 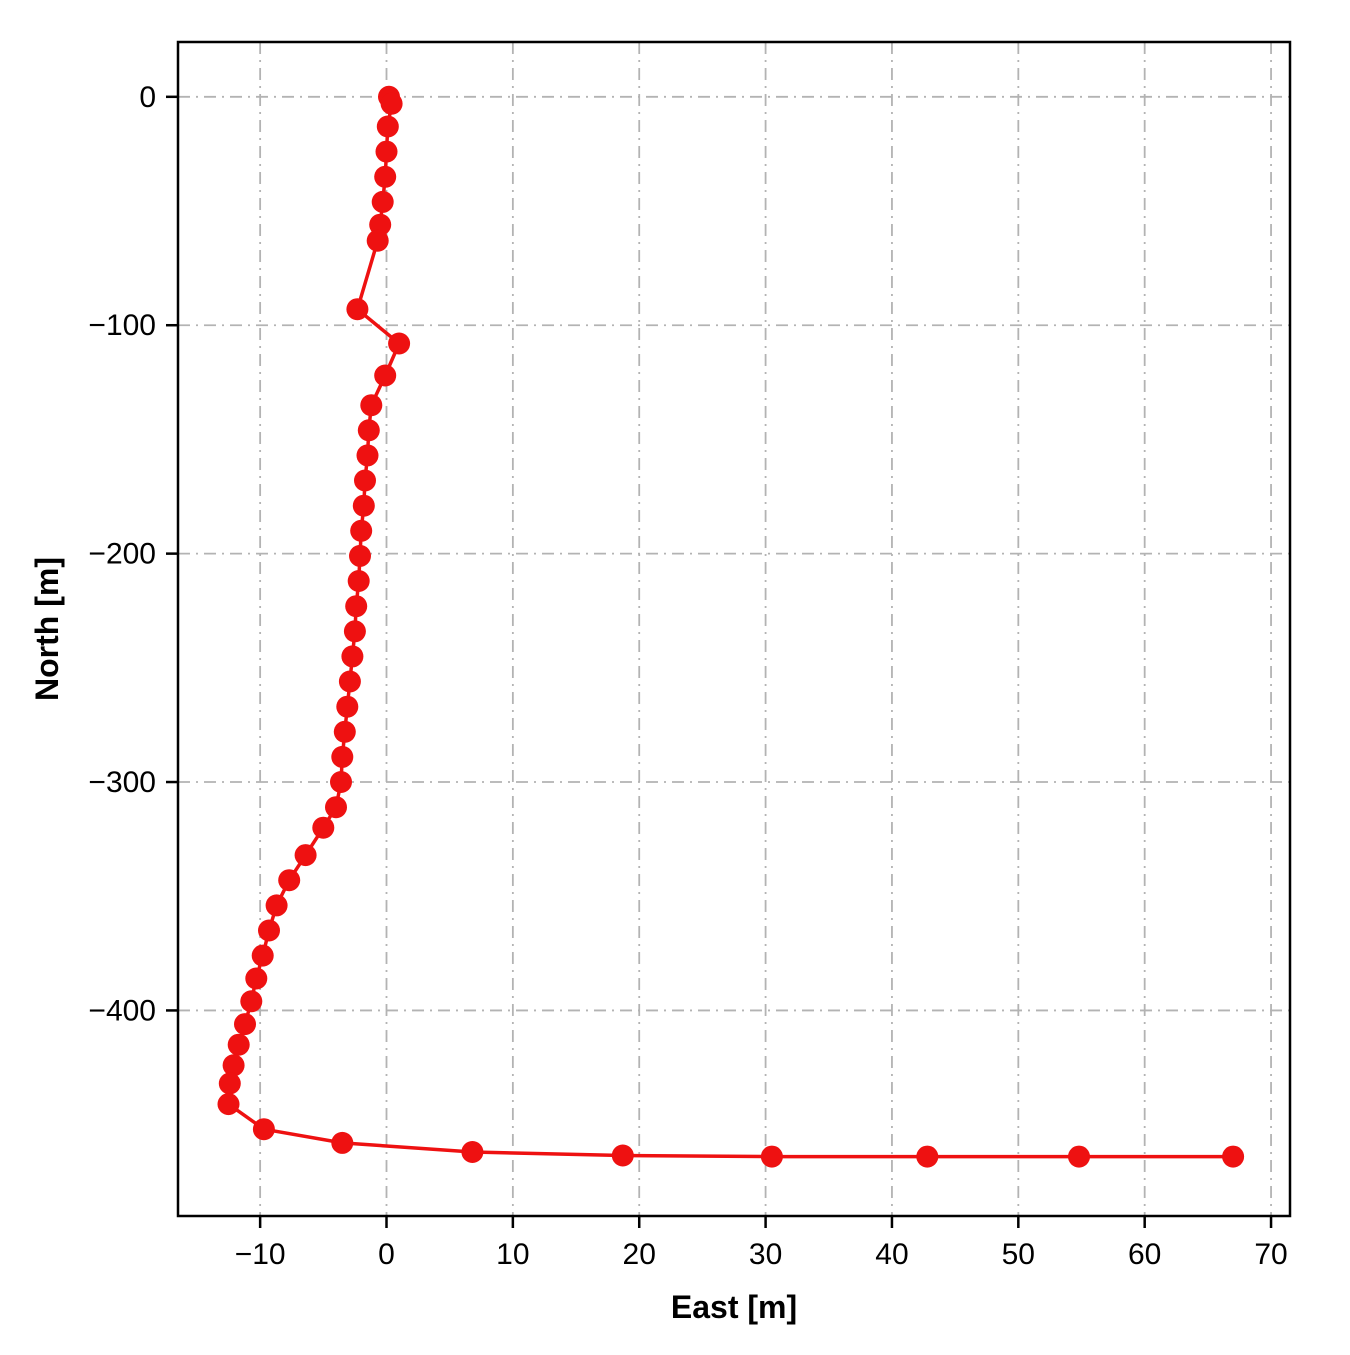 I want to click on y-tick-label: −200, so click(x=122, y=554).